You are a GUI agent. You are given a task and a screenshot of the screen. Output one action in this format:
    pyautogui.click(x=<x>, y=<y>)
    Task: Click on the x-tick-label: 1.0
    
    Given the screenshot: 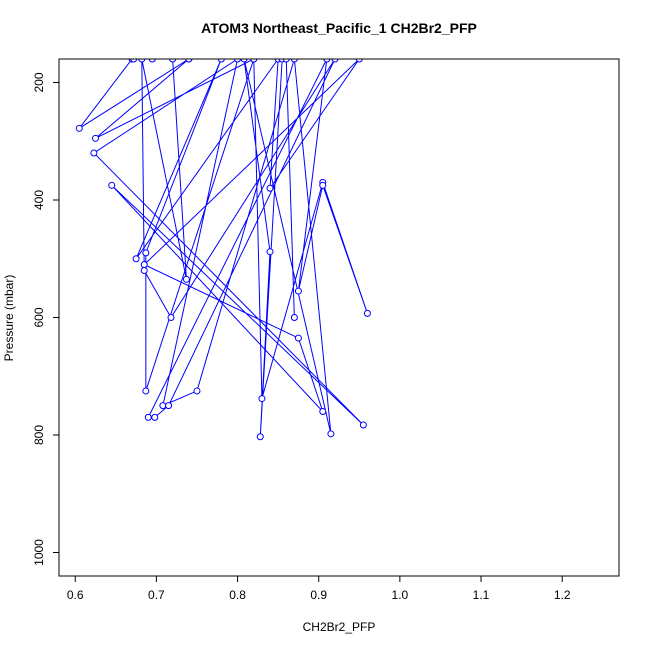 What is the action you would take?
    pyautogui.click(x=400, y=595)
    